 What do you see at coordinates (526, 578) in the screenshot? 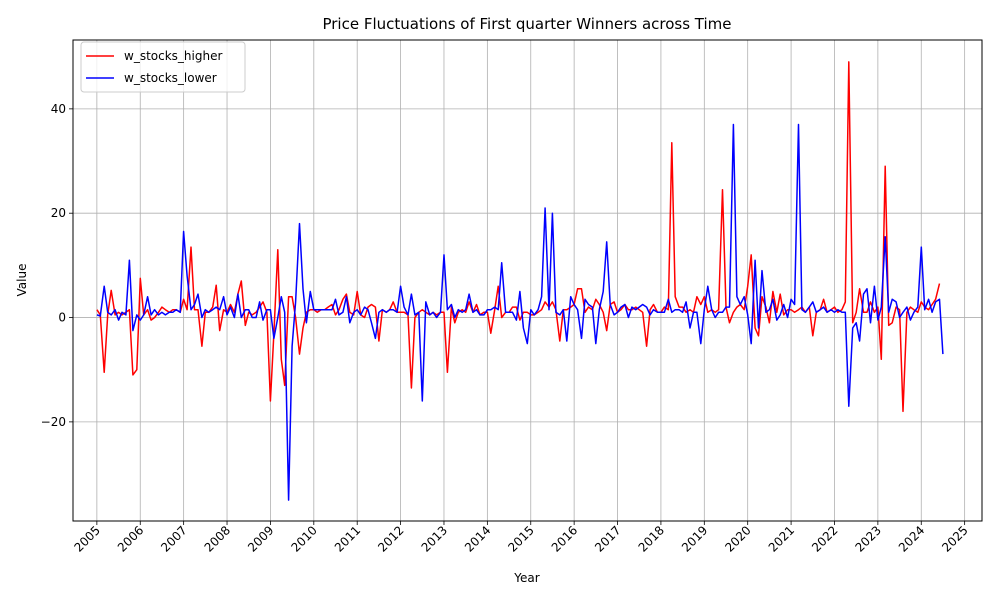
I see `x-axis-title: Year` at bounding box center [526, 578].